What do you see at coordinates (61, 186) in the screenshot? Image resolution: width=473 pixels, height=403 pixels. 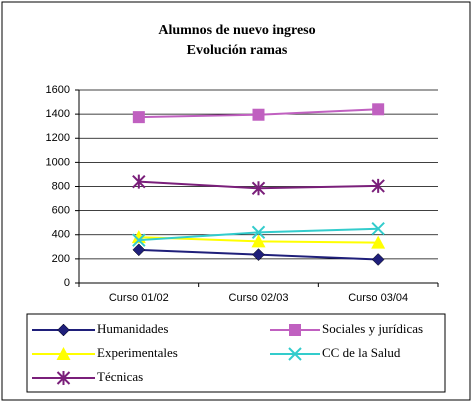 I see `y-tick-label: 800` at bounding box center [61, 186].